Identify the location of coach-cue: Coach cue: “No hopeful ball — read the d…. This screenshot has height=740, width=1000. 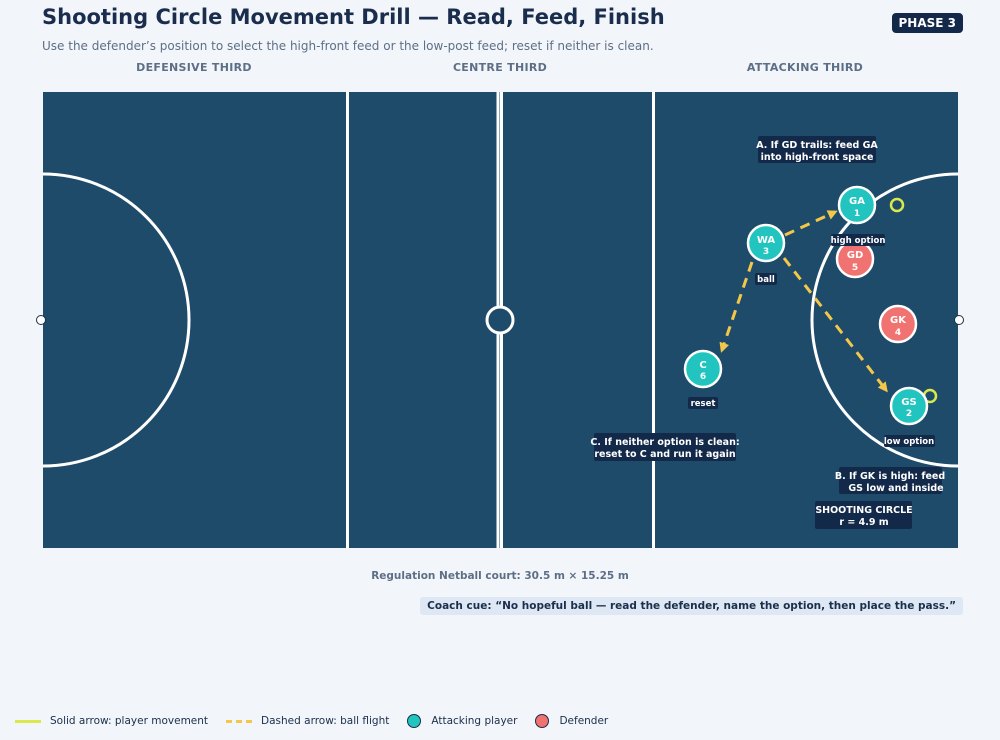
(691, 606).